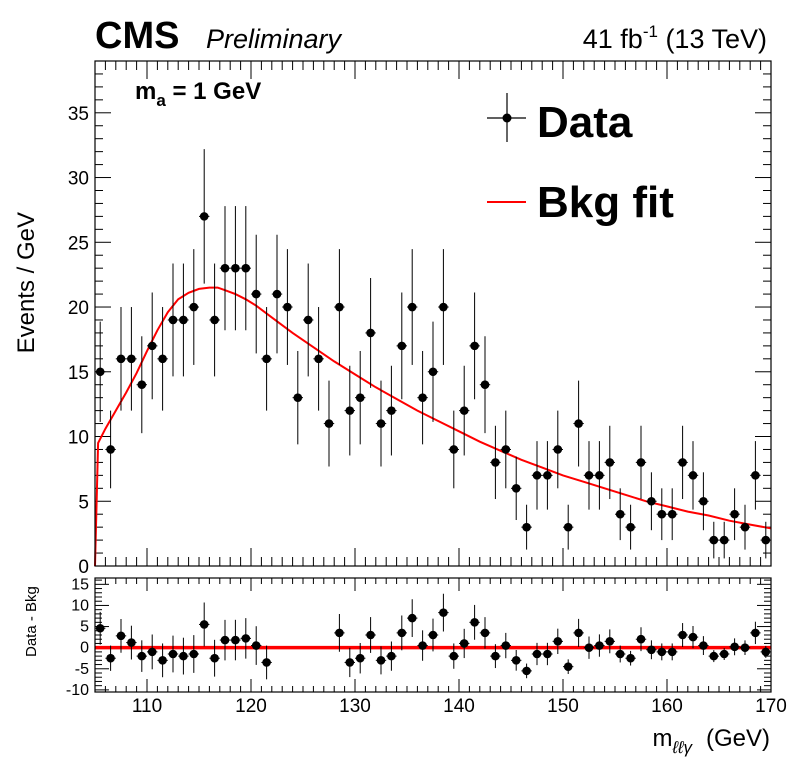 The height and width of the screenshot is (772, 796). I want to click on ratio-data-layer, so click(433, 636).